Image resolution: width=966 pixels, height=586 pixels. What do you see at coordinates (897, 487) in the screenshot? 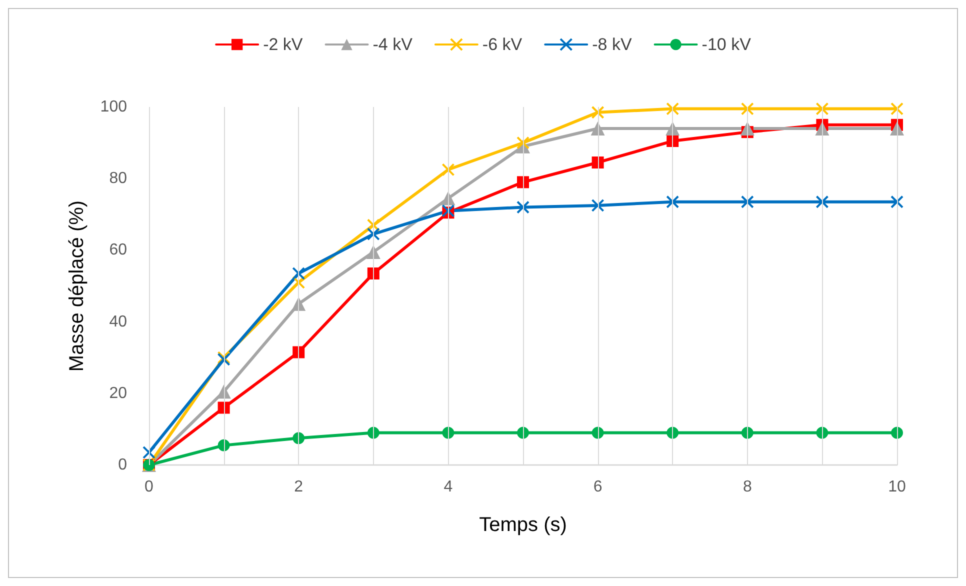
I see `x-tick-label: 10` at bounding box center [897, 487].